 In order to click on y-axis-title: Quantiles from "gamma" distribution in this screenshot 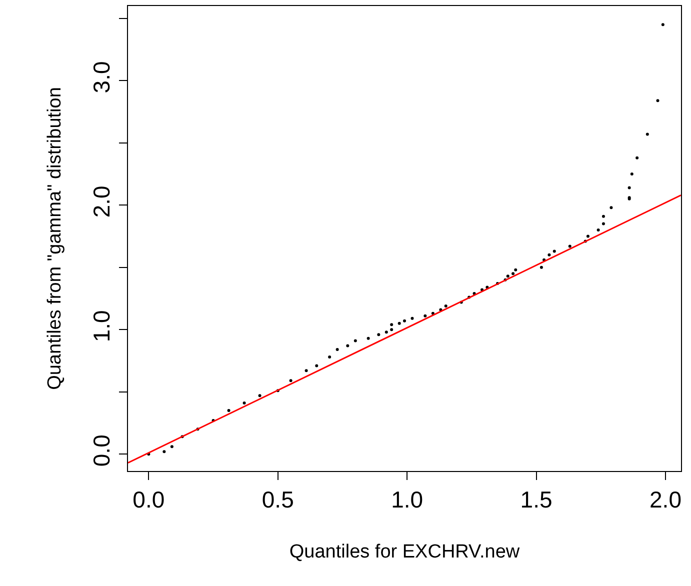, I will do `click(55, 238)`.